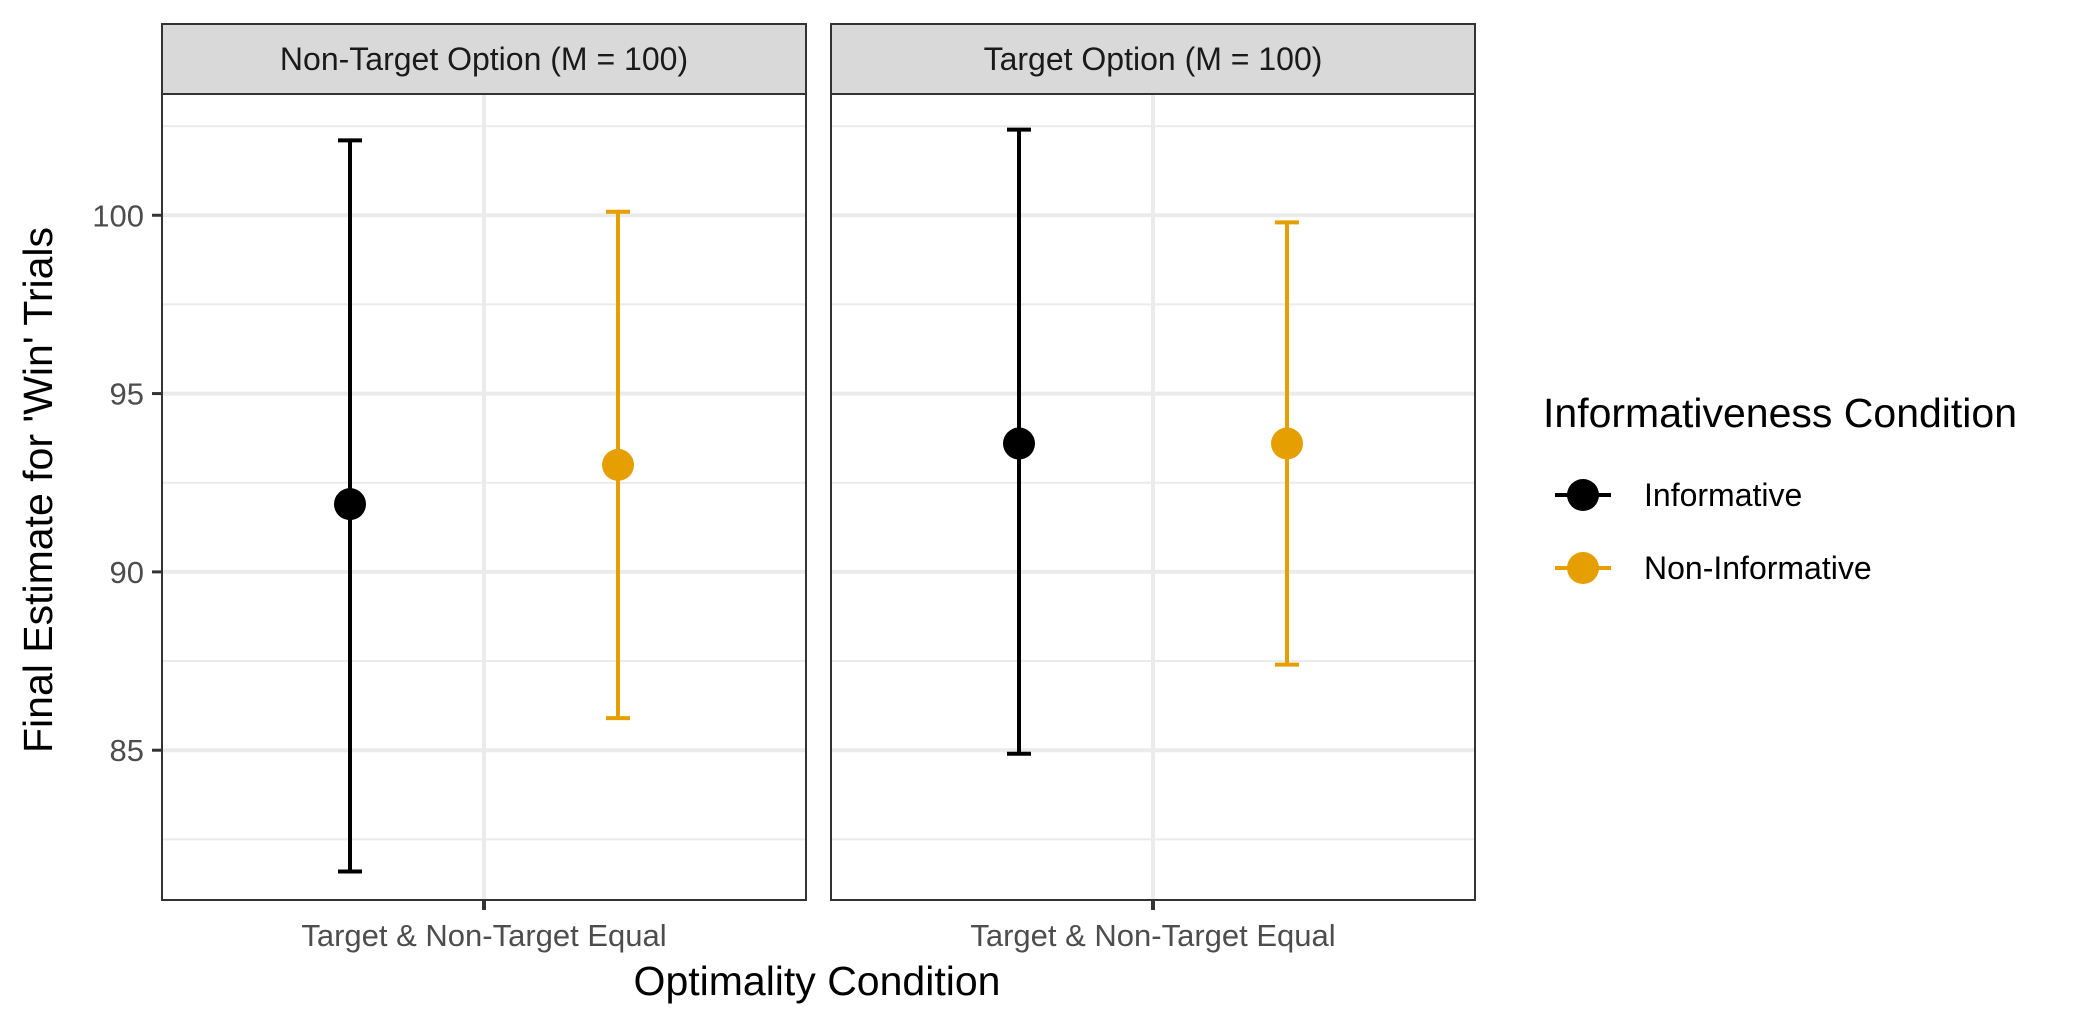 The height and width of the screenshot is (1020, 2100). What do you see at coordinates (817, 981) in the screenshot?
I see `x-axis-title: Optimality Condition` at bounding box center [817, 981].